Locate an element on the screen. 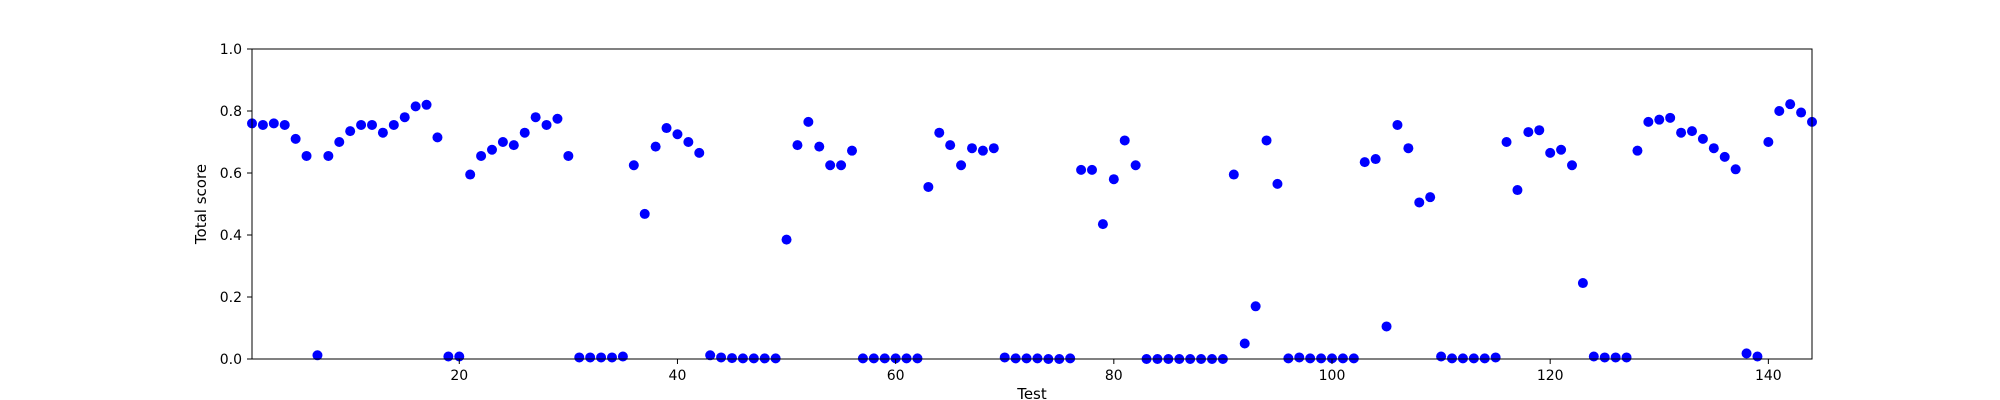 This screenshot has height=400, width=2000. x-axis-ticks: 20 40 60 80 100 120 140 is located at coordinates (1116, 371).